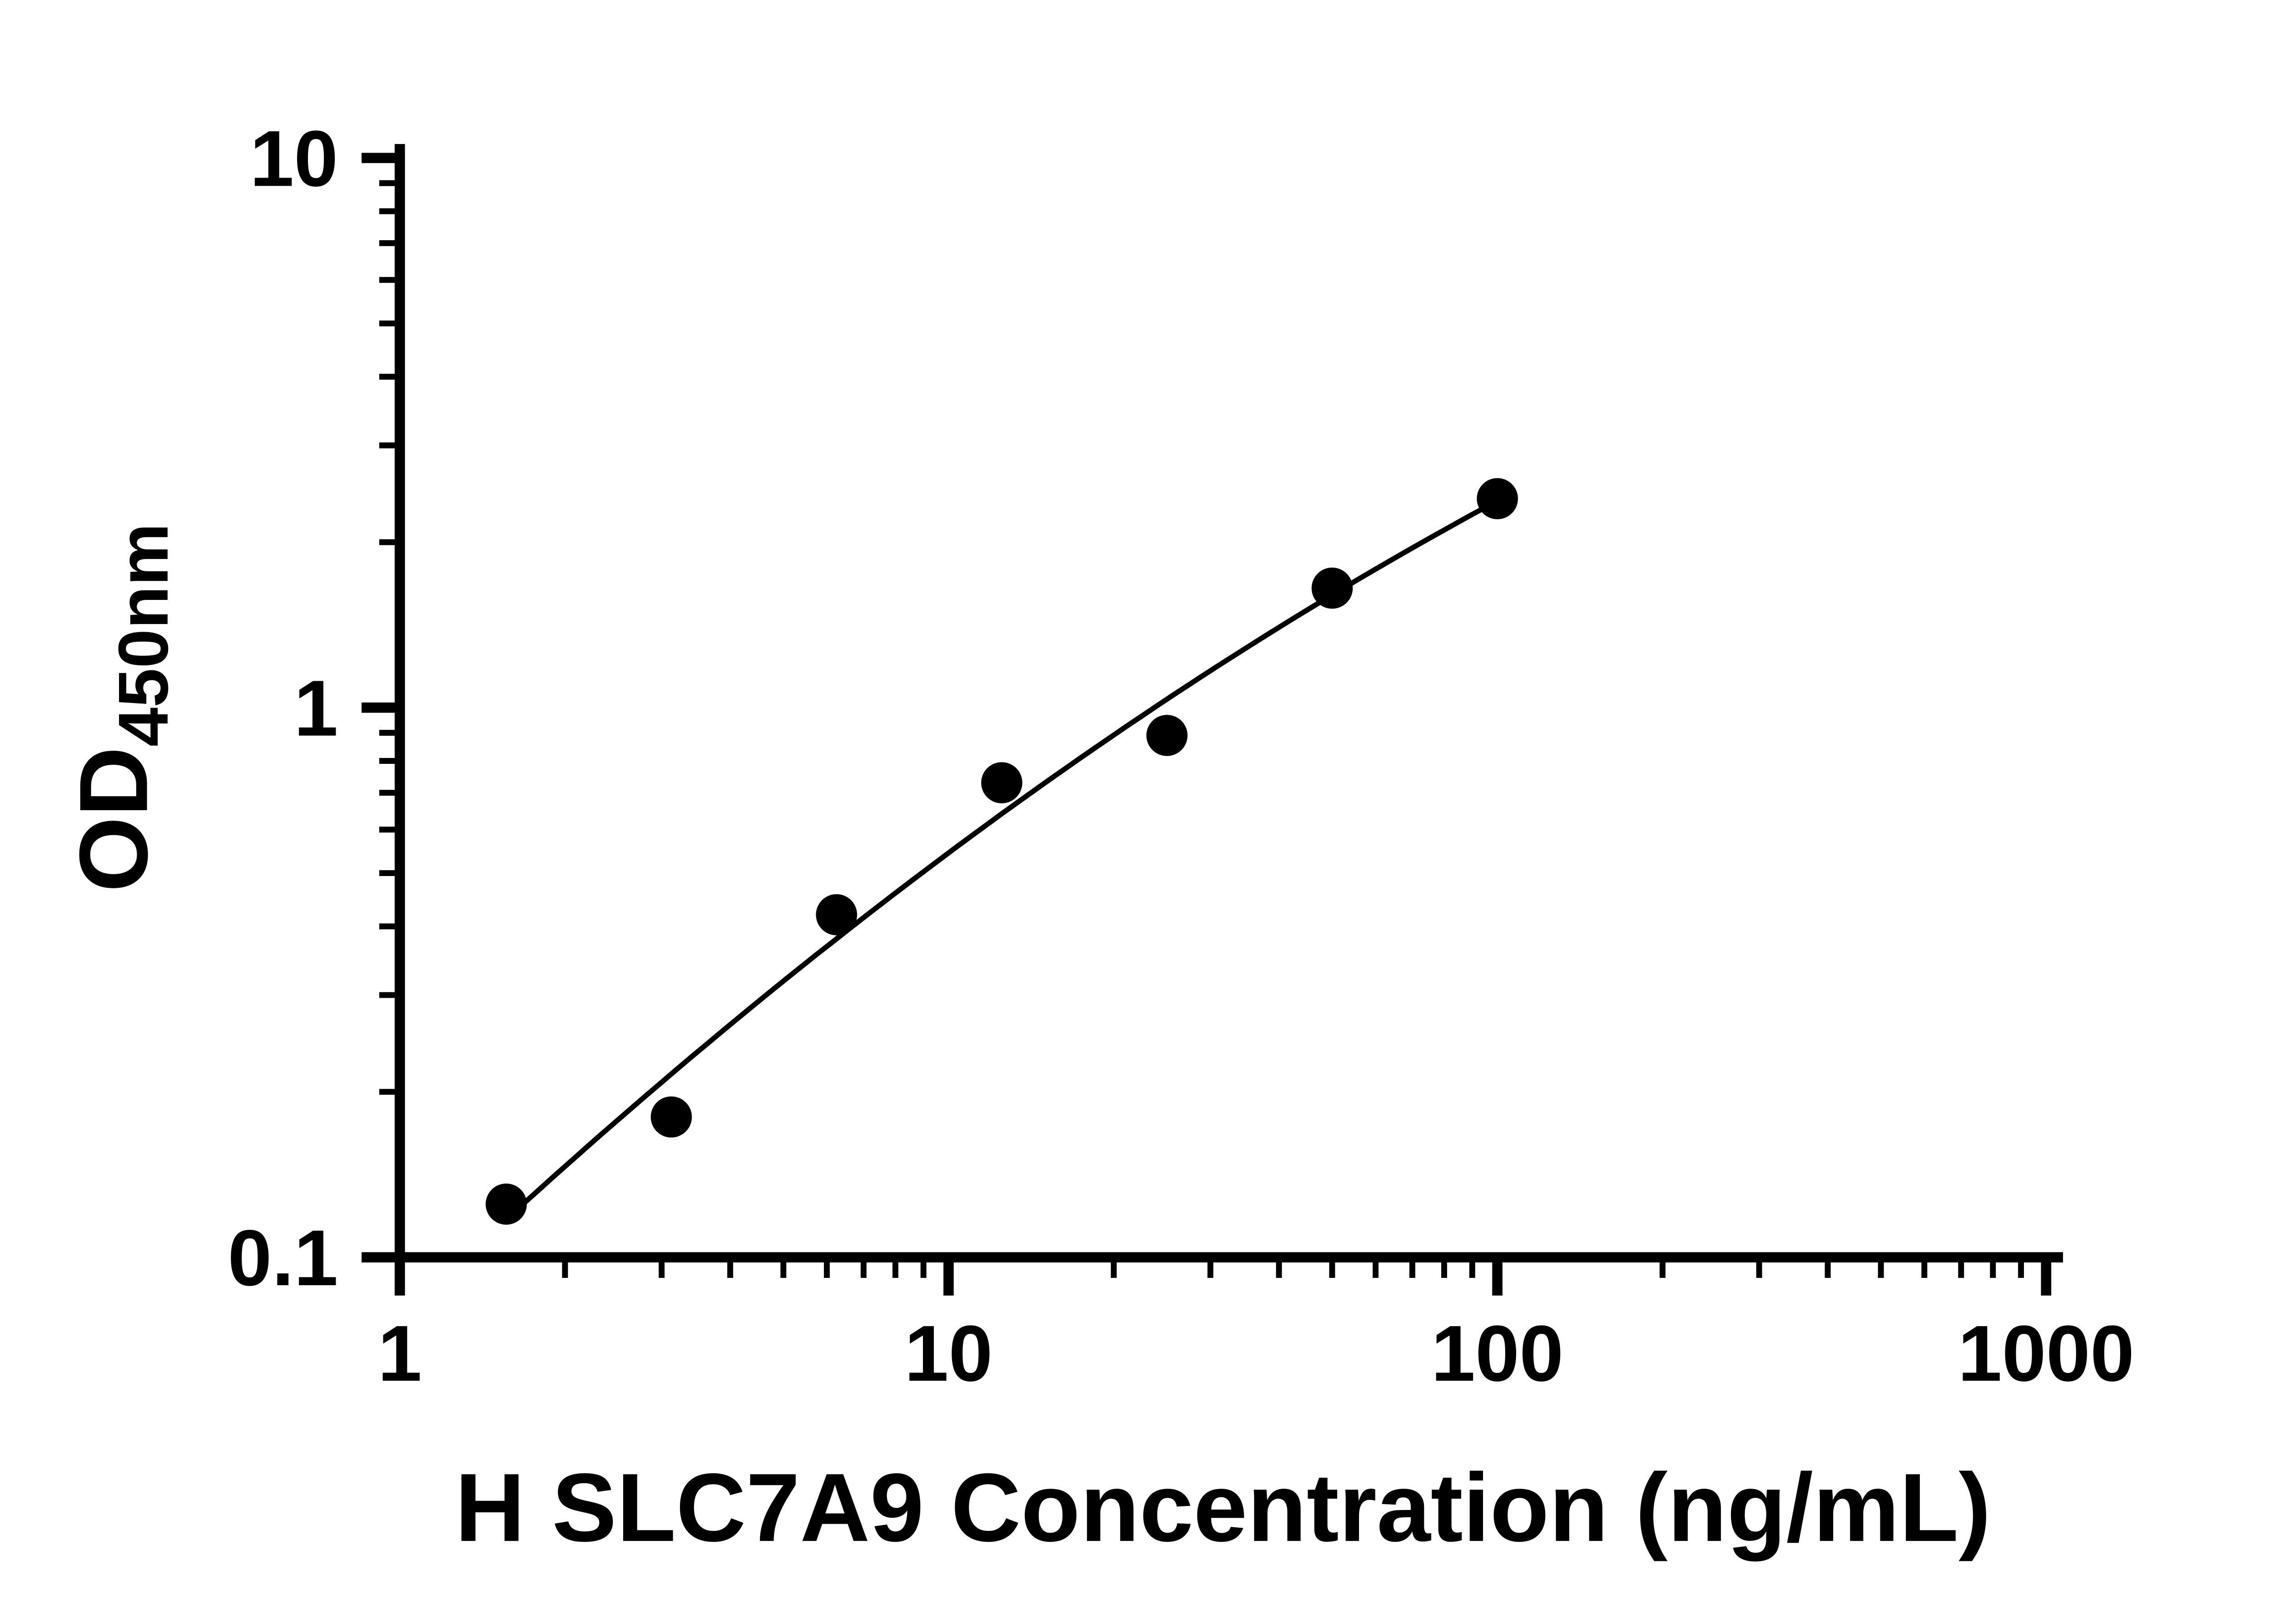 This screenshot has height=1624, width=2271. What do you see at coordinates (381, 708) in the screenshot?
I see `y-axis-ticks` at bounding box center [381, 708].